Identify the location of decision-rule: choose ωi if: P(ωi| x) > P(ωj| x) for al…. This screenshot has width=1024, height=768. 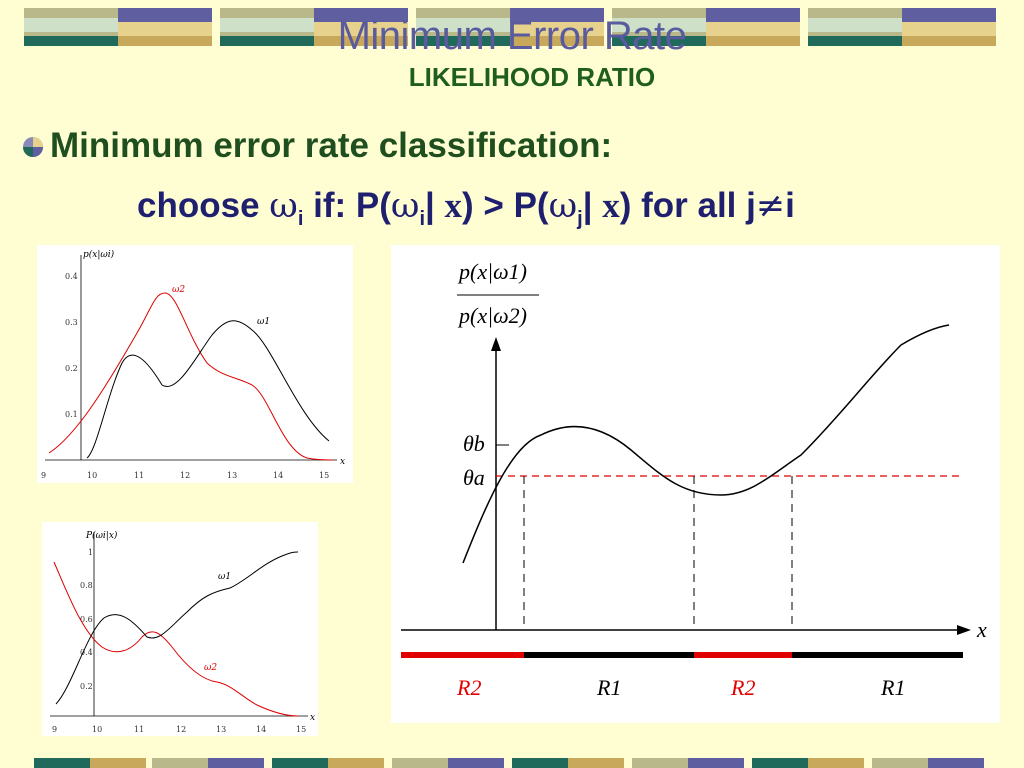
(466, 208).